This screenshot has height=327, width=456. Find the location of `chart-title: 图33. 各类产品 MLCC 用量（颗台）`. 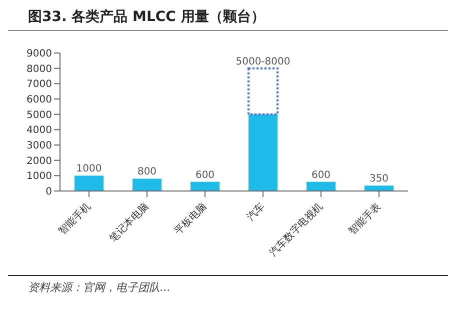

chart-title: 图33. 各类产品 MLCC 用量（颗台） is located at coordinates (228, 19).